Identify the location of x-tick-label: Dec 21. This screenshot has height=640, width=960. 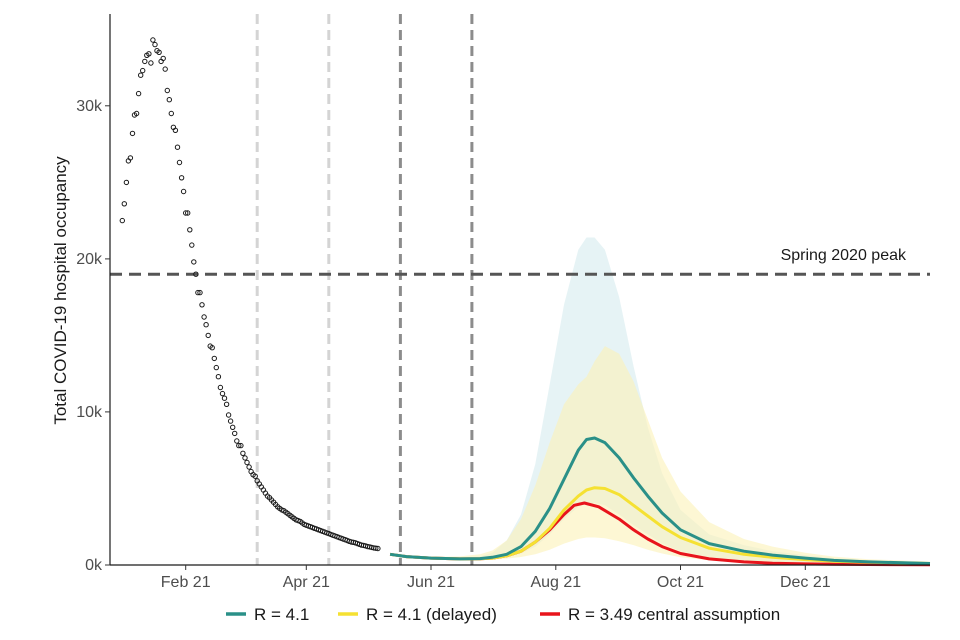
(805, 582).